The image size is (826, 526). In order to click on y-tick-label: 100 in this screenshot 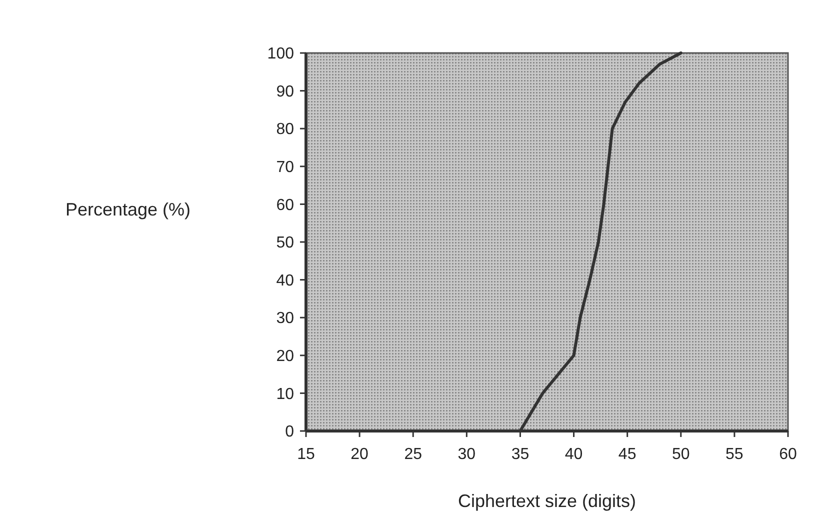, I will do `click(280, 54)`.